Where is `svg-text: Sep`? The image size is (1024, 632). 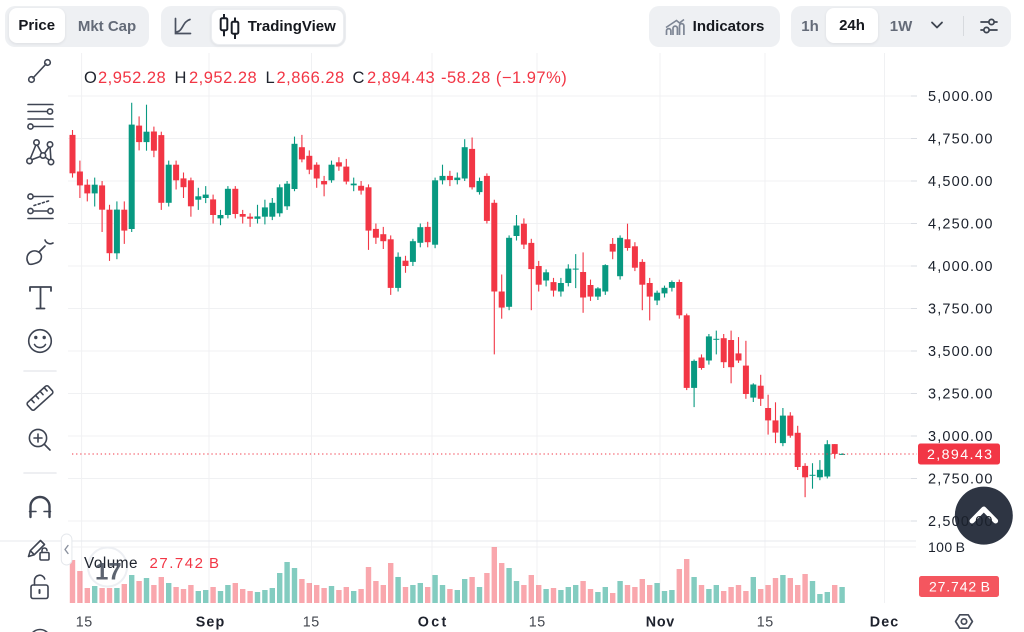 svg-text: Sep is located at coordinates (210, 623).